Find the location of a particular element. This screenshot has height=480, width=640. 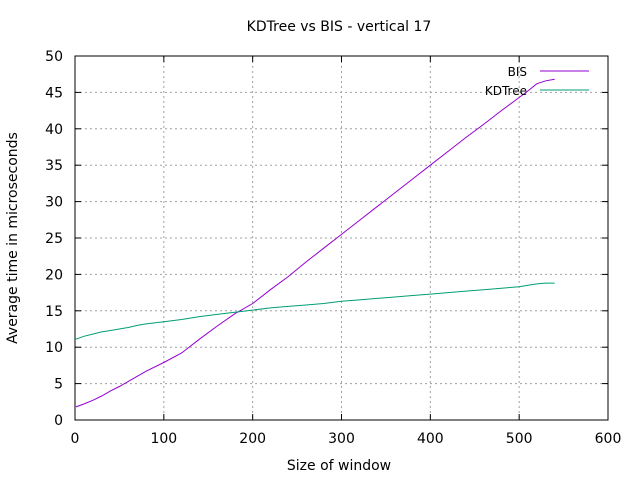

legend: BIS KDTree is located at coordinates (537, 81).